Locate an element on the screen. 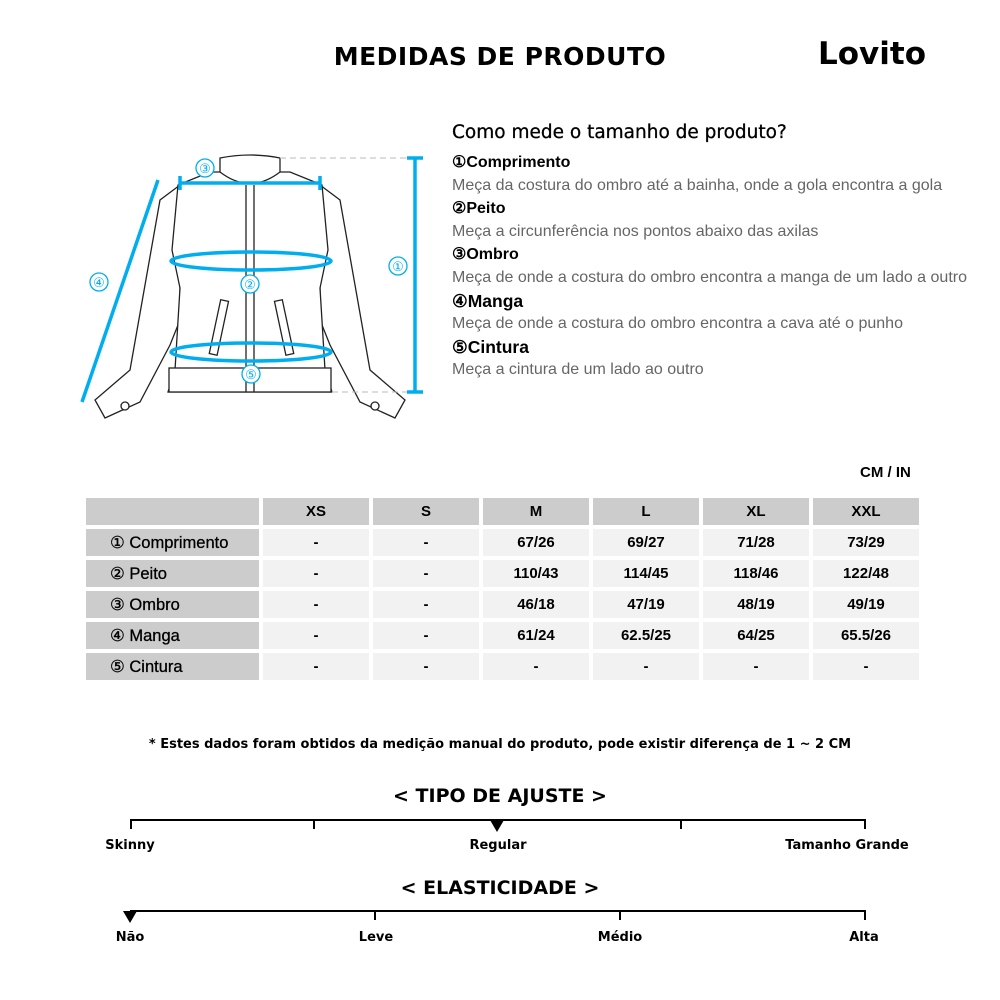 The height and width of the screenshot is (1000, 1000). guide-num: ⑤ is located at coordinates (460, 347).